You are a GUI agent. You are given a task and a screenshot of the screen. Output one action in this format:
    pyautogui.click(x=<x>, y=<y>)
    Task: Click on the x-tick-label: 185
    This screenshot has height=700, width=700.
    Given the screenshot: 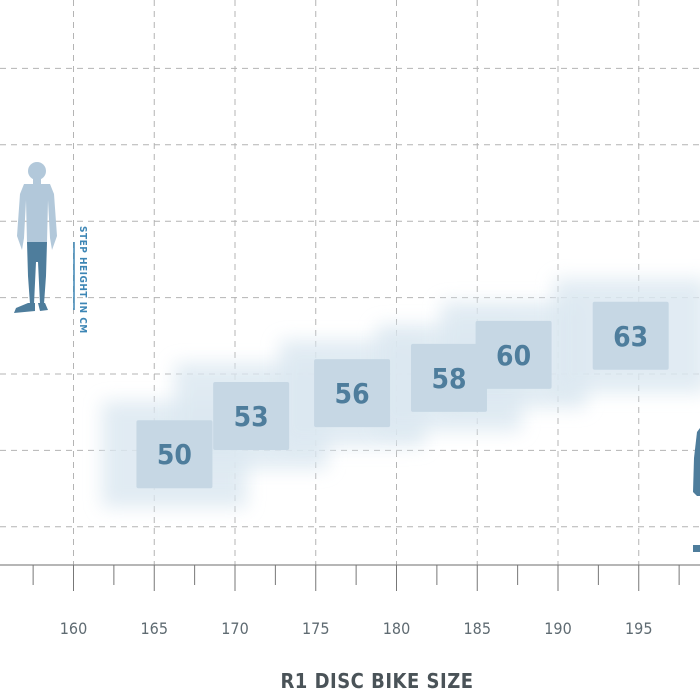 What is the action you would take?
    pyautogui.click(x=477, y=628)
    